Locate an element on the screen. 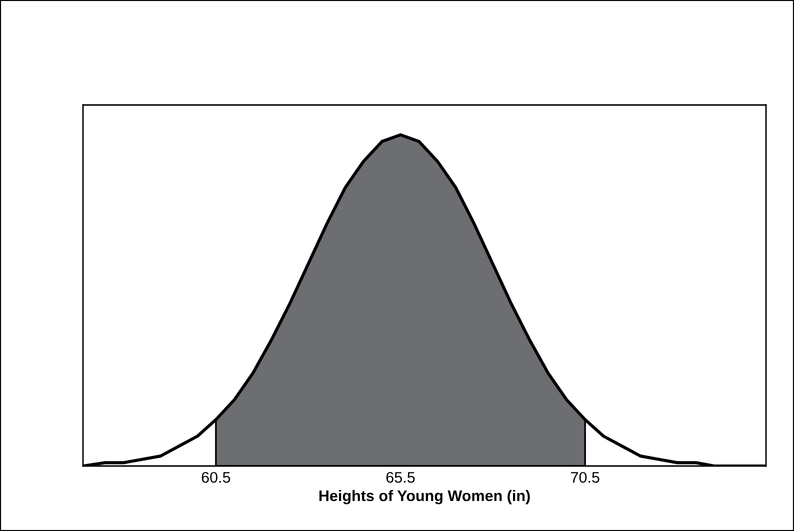 The width and height of the screenshot is (794, 531). x-tick-label: 65.5 is located at coordinates (400, 477).